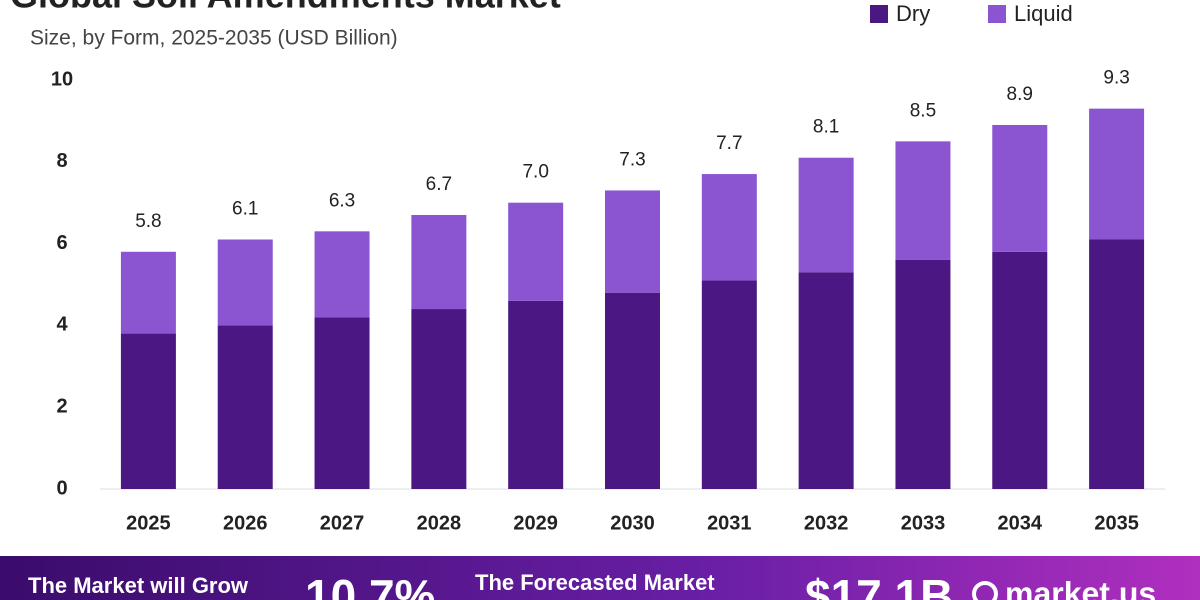 The width and height of the screenshot is (1200, 600). What do you see at coordinates (535, 172) in the screenshot?
I see `total-label: 7.0` at bounding box center [535, 172].